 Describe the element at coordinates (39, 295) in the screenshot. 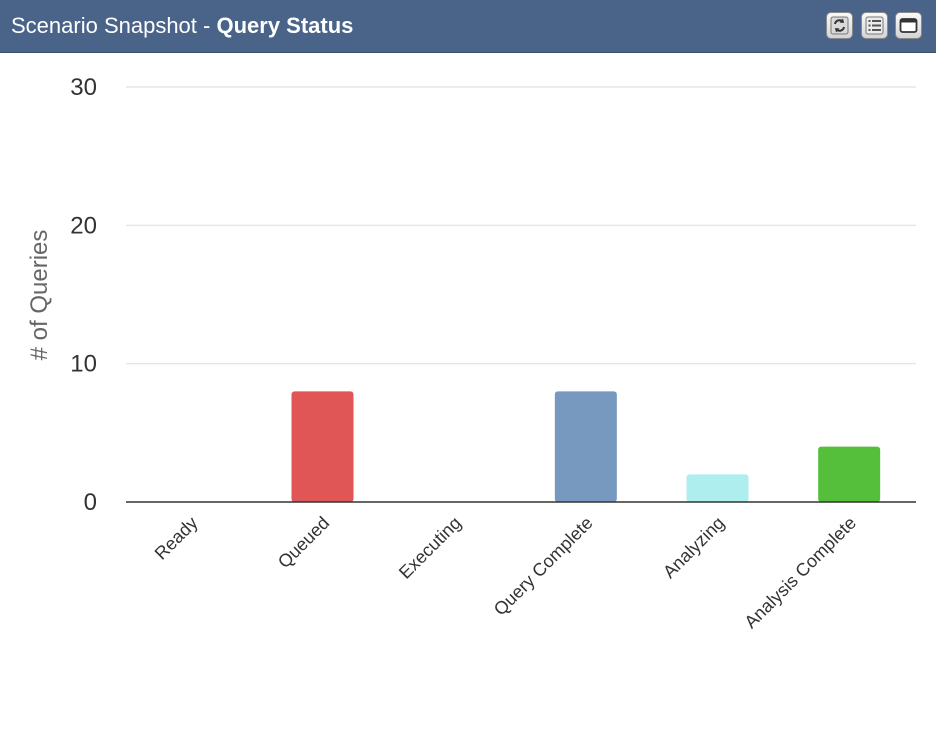

I see `y-axis-title: # of Queries` at that location.